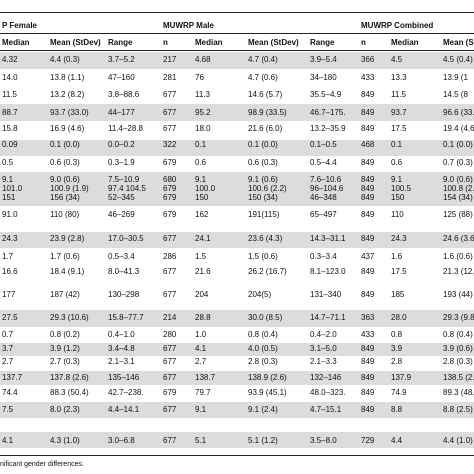  I want to click on cell-female-mean: 29.3 (10.6), so click(69, 317).